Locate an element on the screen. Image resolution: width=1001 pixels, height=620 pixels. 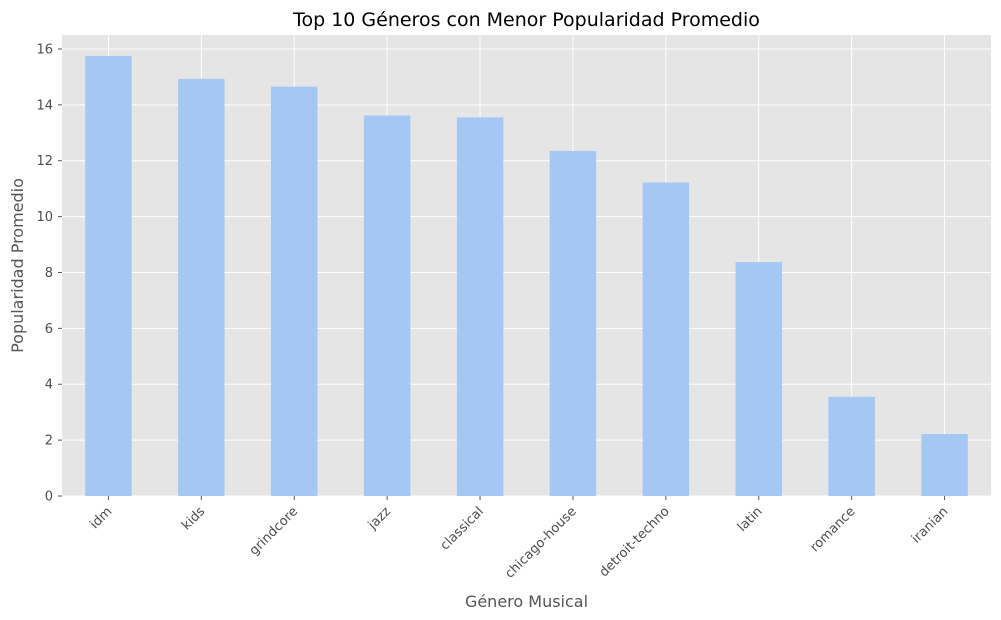
y-tick-label: 0 is located at coordinates (49, 497).